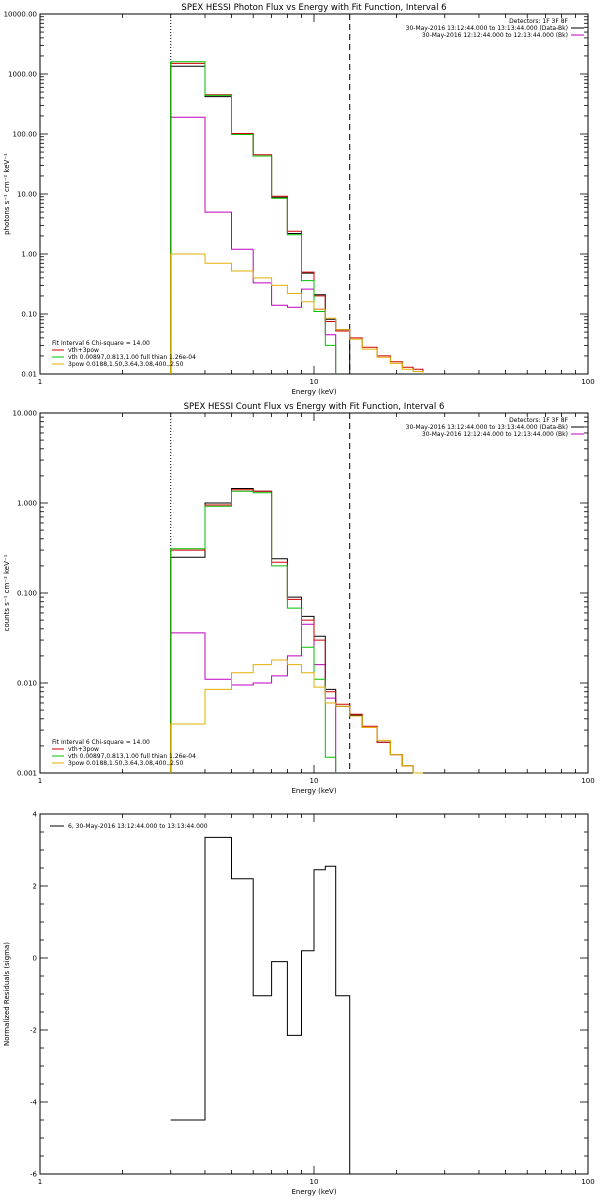 The width and height of the screenshot is (600, 1200). What do you see at coordinates (27, 195) in the screenshot?
I see `y-tick-label: 10.00` at bounding box center [27, 195].